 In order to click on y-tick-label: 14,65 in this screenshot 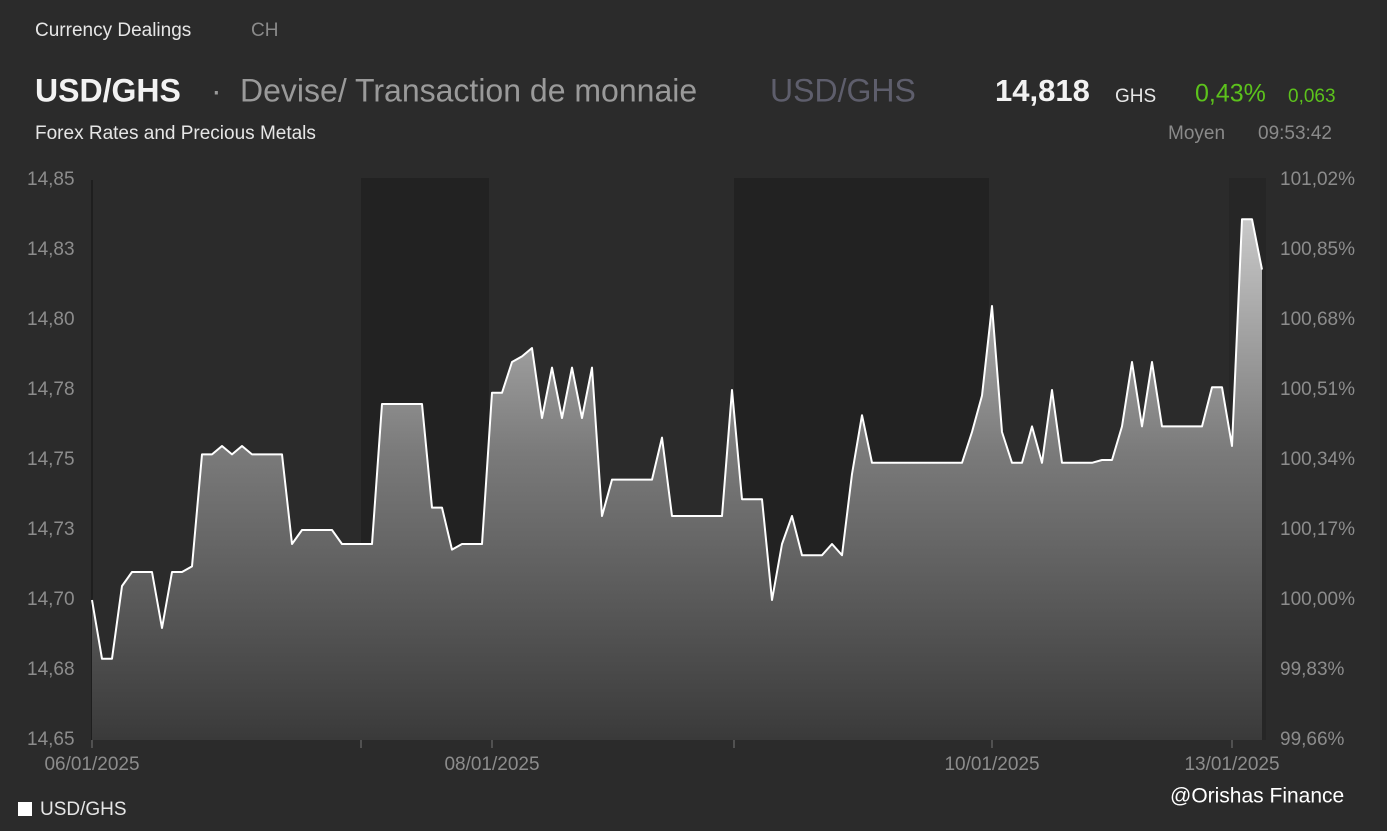, I will do `click(51, 739)`.